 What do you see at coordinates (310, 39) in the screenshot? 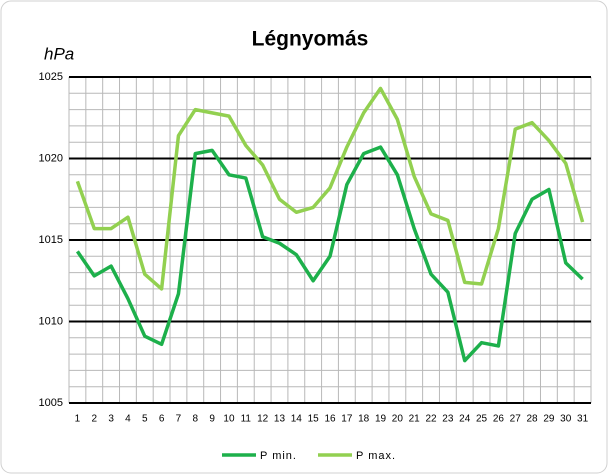
I see `chart-title: Légnyomás` at bounding box center [310, 39].